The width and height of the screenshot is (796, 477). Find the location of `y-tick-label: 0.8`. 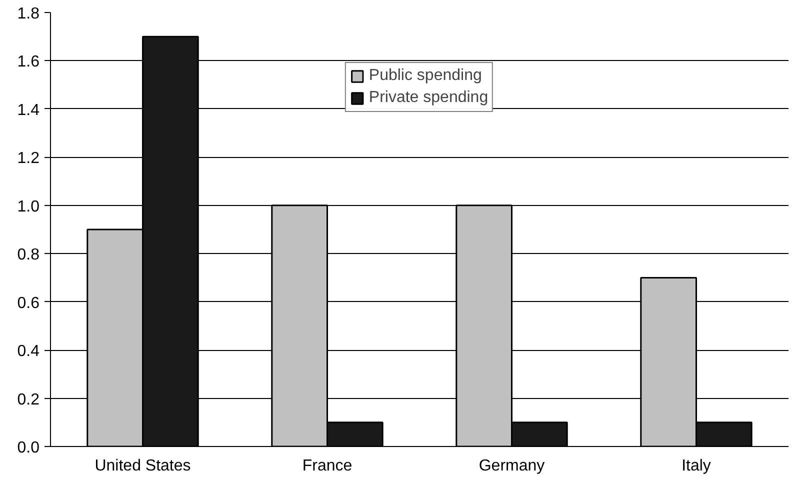

y-tick-label: 0.8 is located at coordinates (28, 255).